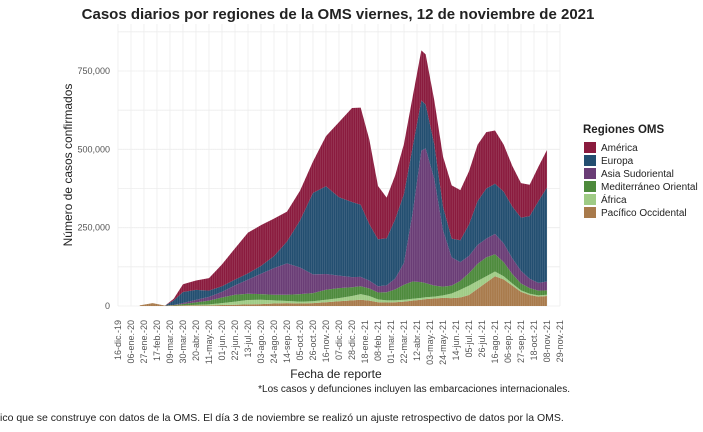  What do you see at coordinates (417, 340) in the screenshot?
I see `x-tick-label: 12-abr.-21` at bounding box center [417, 340].